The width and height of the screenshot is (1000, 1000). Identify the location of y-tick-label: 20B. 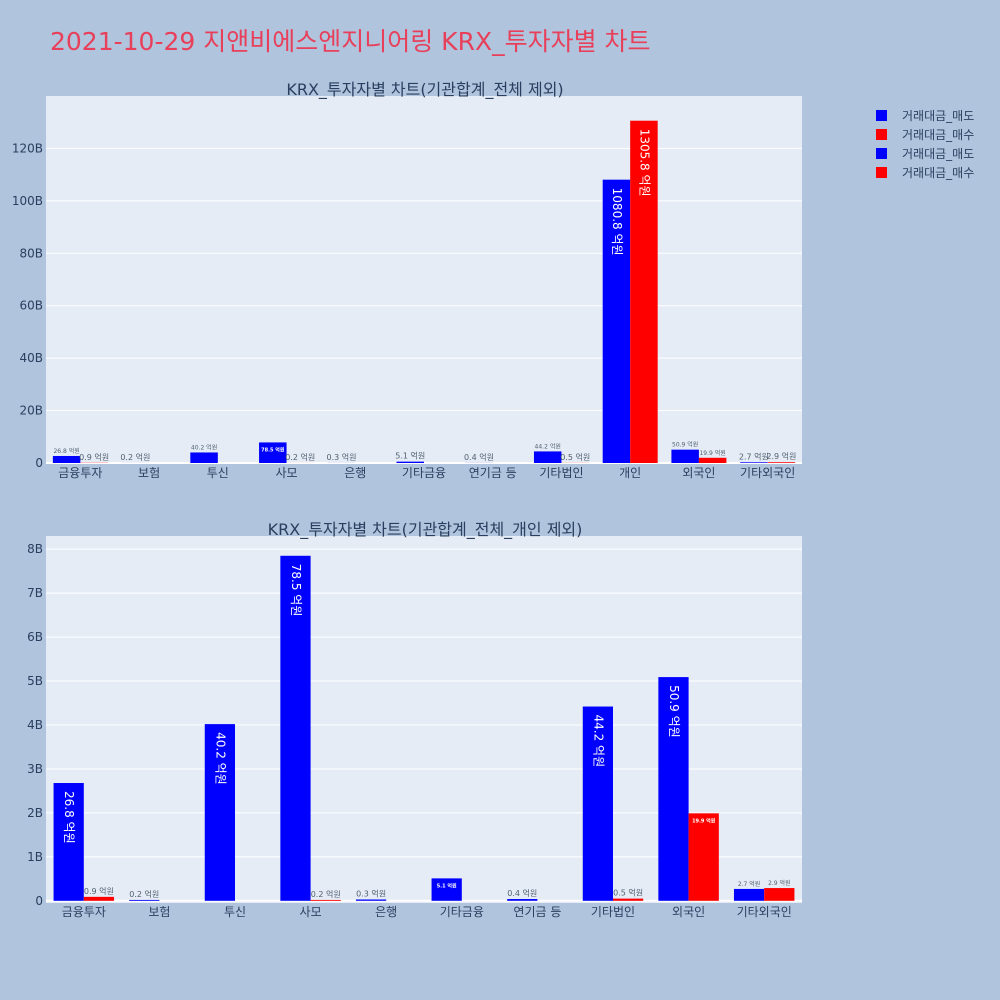
(31, 411).